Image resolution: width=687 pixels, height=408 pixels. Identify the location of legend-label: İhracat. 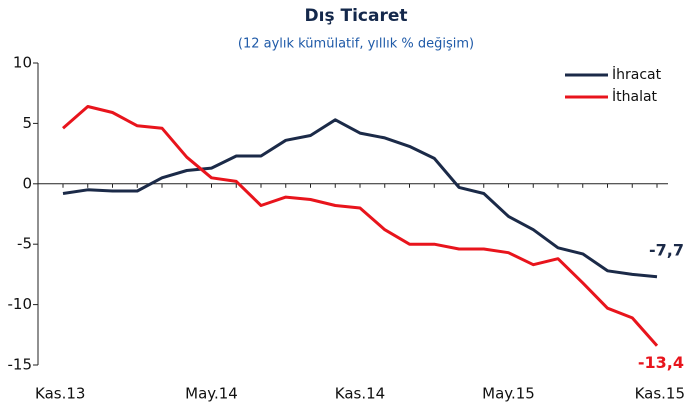
(637, 74).